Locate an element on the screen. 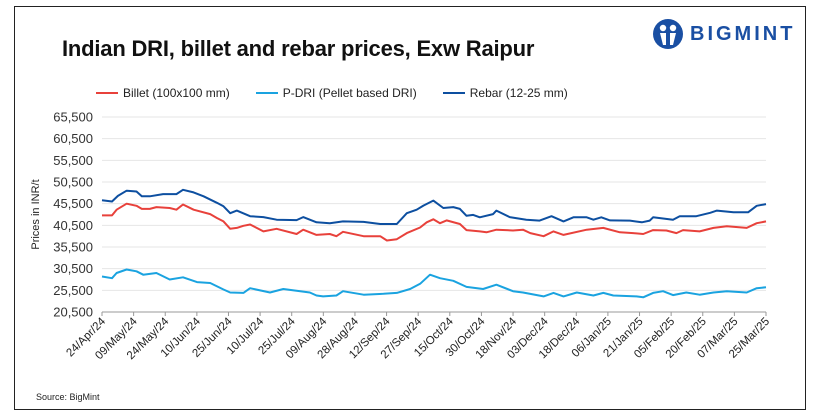 This screenshot has width=820, height=420. legend-label-billet: Billet (100x100 mm) is located at coordinates (176, 93).